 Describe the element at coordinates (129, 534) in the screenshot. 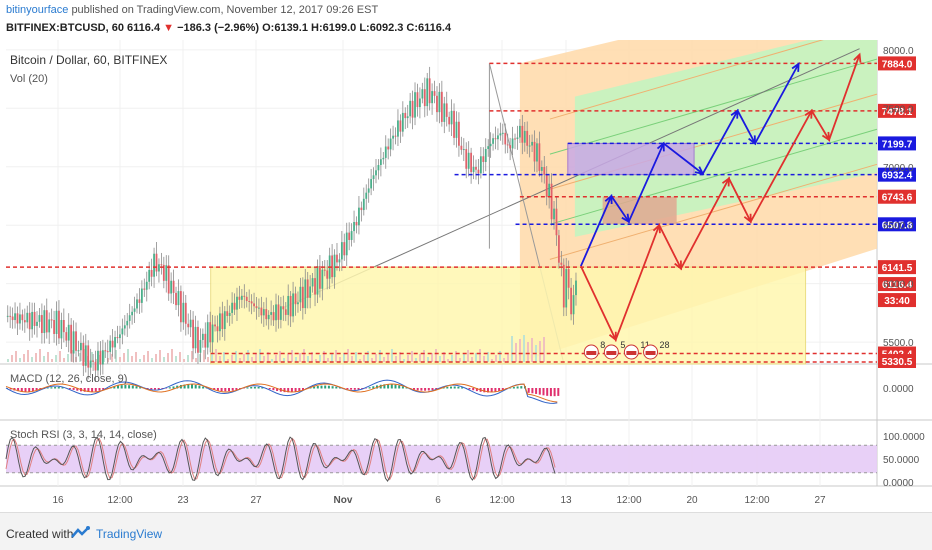

I see `tradingview-link: TradingView` at that location.